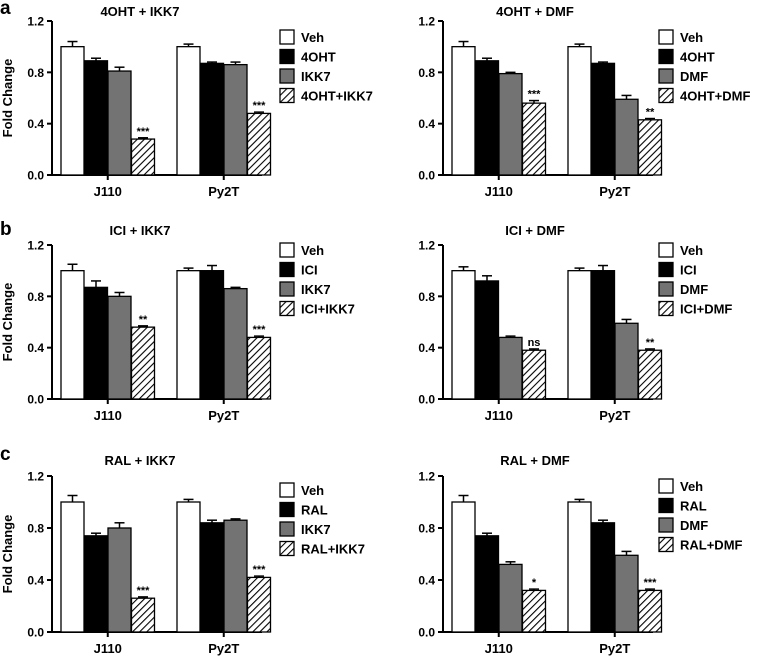 This screenshot has height=656, width=760. I want to click on chart-title: ICI + DMF, so click(535, 230).